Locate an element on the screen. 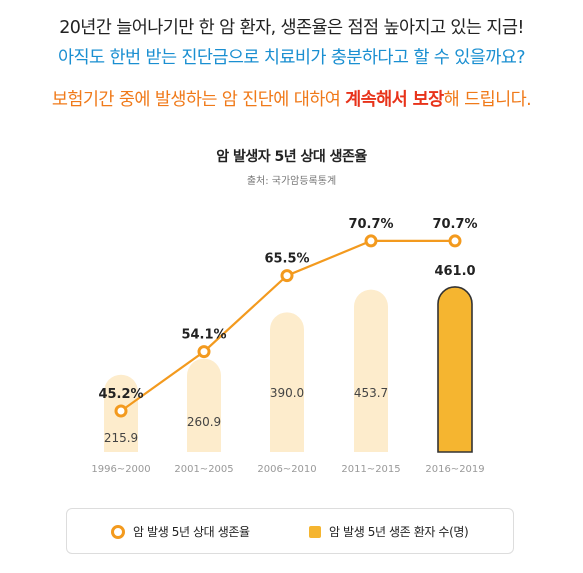 The height and width of the screenshot is (573, 583). headline-3: 보험기간 중에 발생하는 암 진단에 대하여 계속해서 보장해 드립니다. is located at coordinates (291, 98).